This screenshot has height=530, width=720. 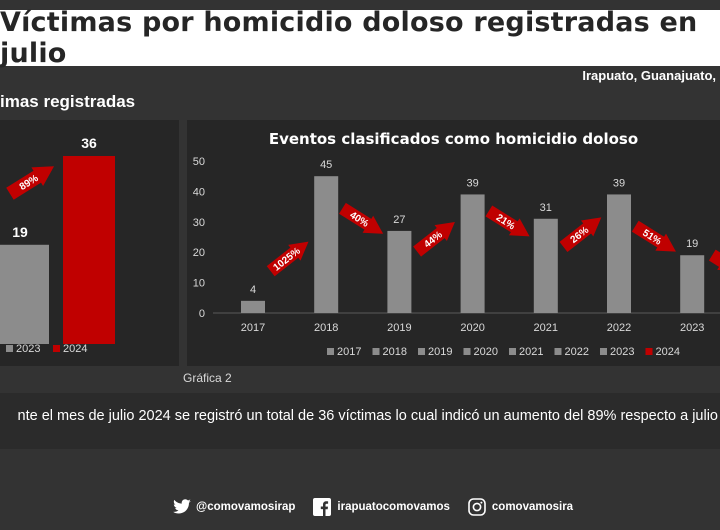 What do you see at coordinates (253, 328) in the screenshot?
I see `x-tick-2017: 2017` at bounding box center [253, 328].